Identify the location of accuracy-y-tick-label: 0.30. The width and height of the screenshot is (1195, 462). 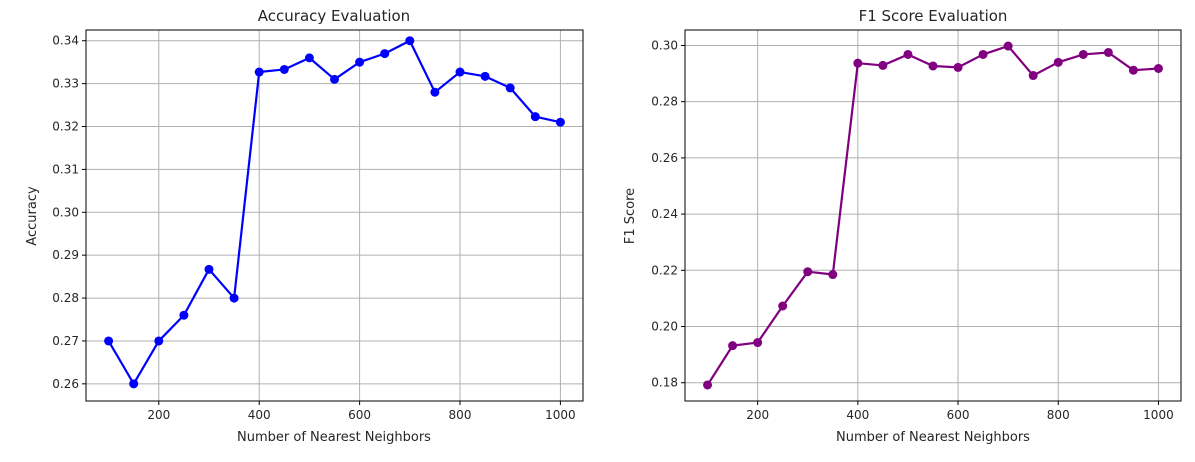
(65, 212).